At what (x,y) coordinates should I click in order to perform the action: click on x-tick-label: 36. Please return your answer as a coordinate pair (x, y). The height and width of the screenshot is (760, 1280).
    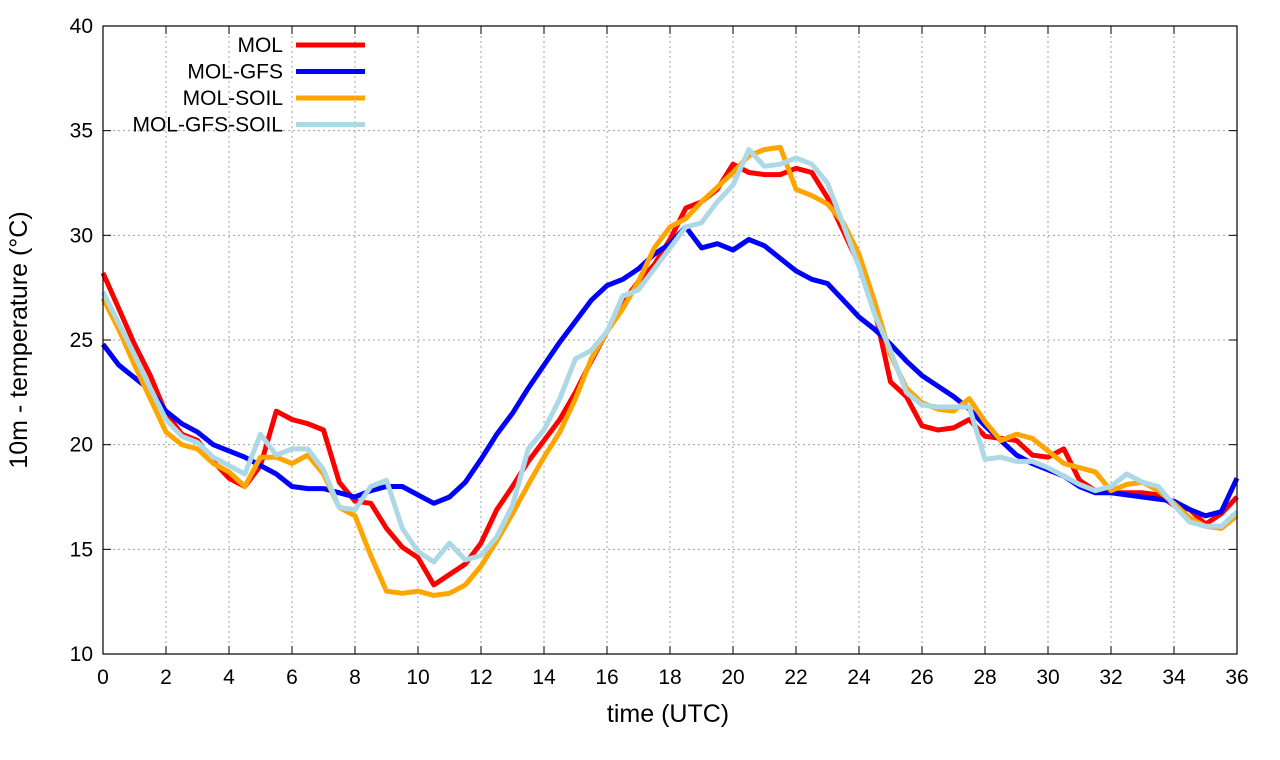
    Looking at the image, I should click on (1236, 677).